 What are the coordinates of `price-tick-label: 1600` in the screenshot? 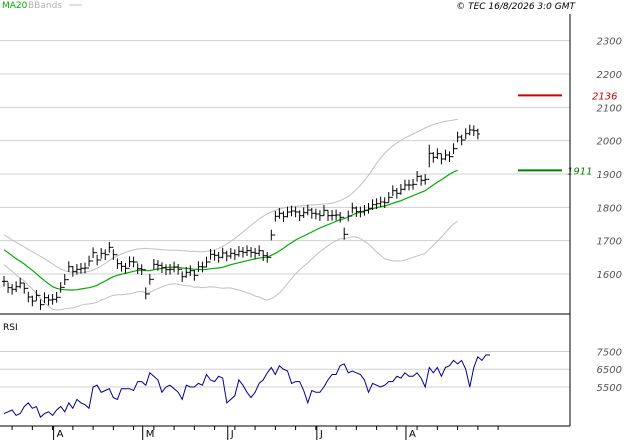 It's located at (609, 275).